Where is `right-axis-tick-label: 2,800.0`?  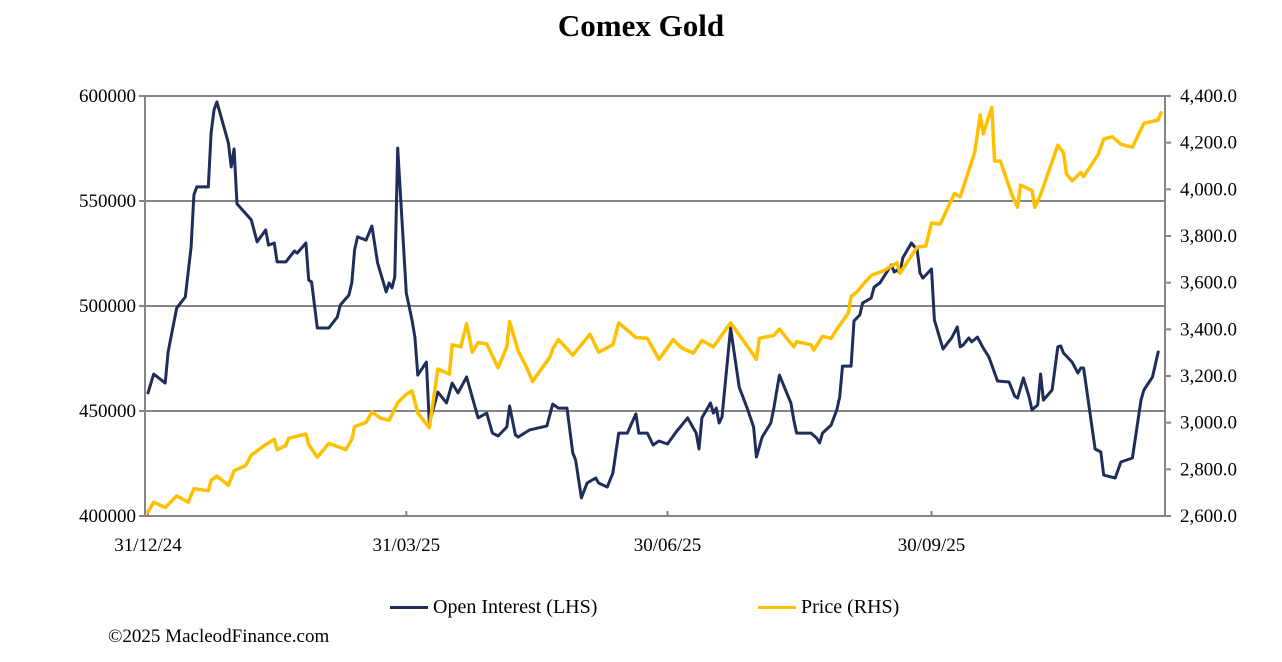
right-axis-tick-label: 2,800.0 is located at coordinates (1208, 469).